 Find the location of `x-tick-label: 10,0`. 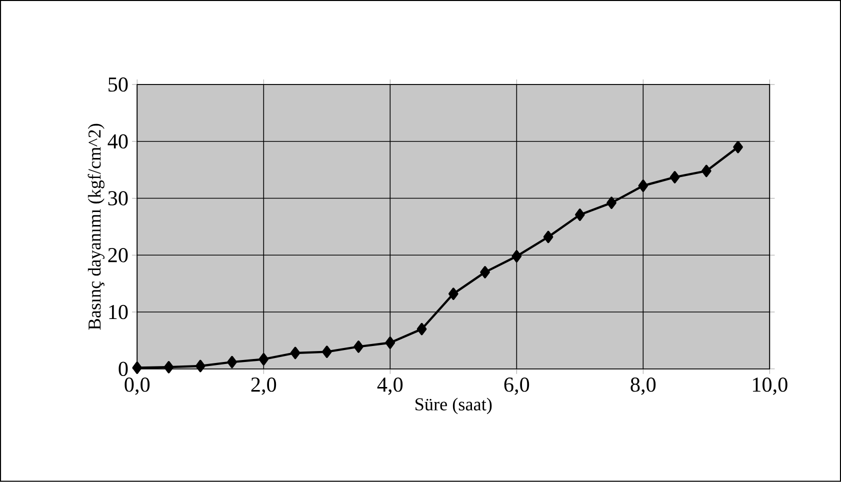

x-tick-label: 10,0 is located at coordinates (770, 386).